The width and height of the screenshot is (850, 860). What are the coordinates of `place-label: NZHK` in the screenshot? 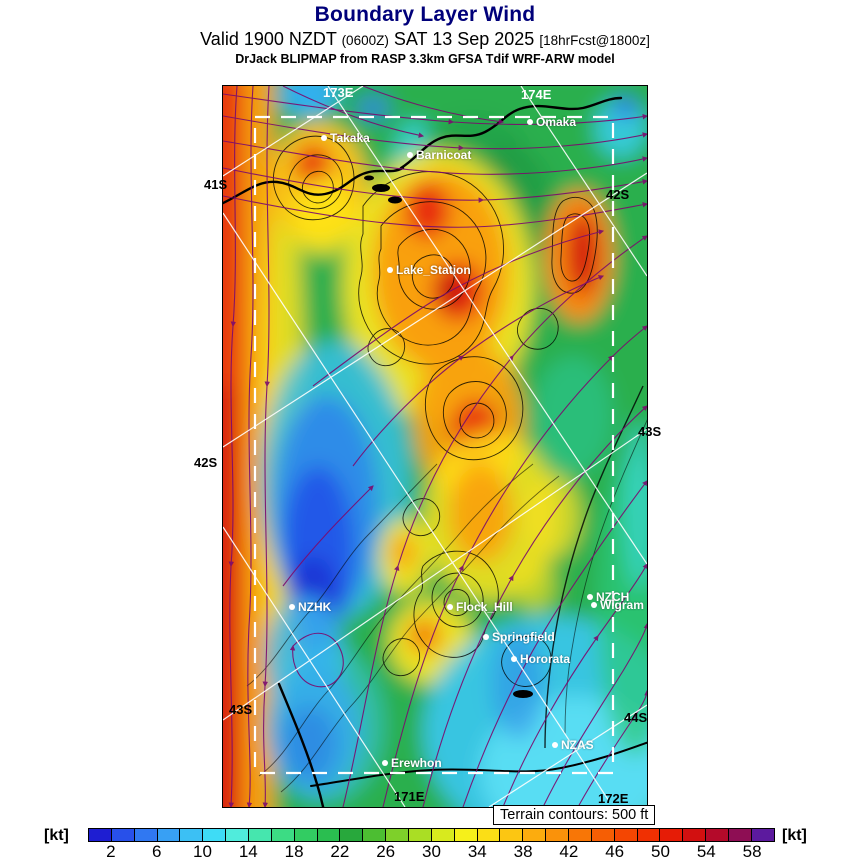 It's located at (315, 607).